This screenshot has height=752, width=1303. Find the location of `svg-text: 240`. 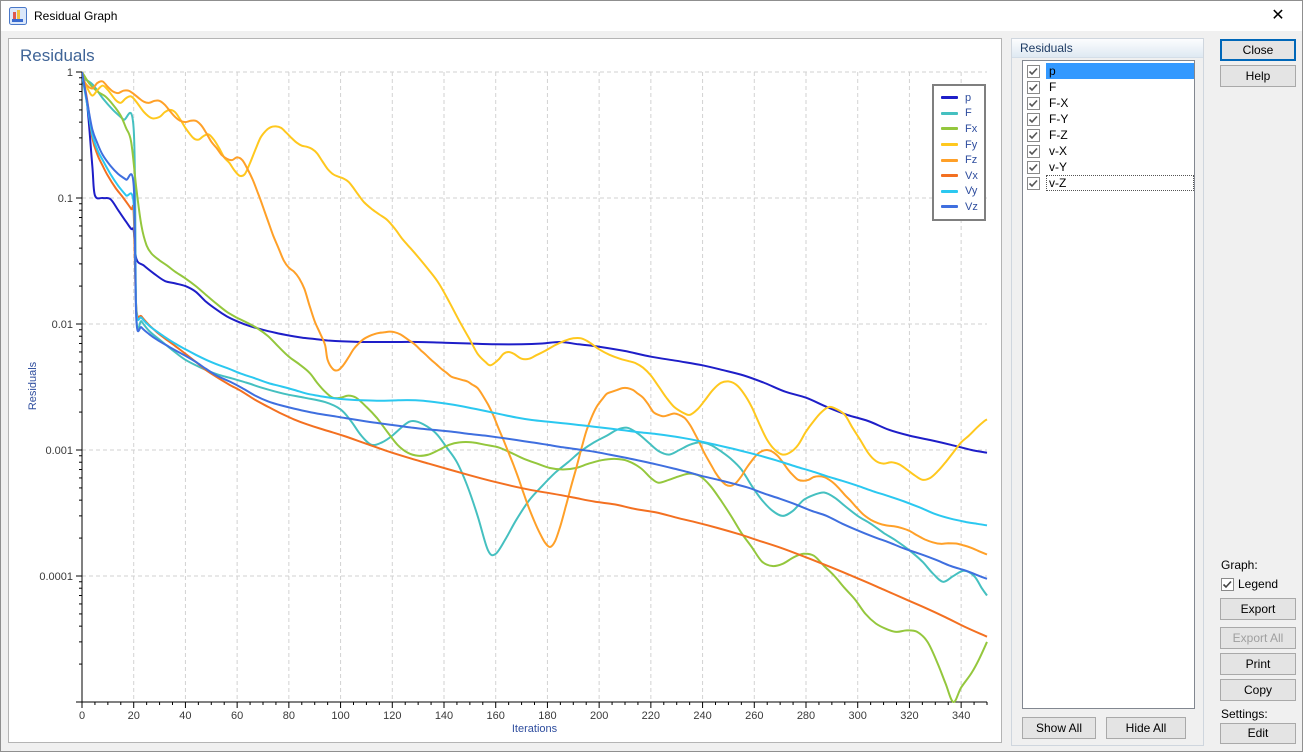

svg-text: 240 is located at coordinates (702, 716).